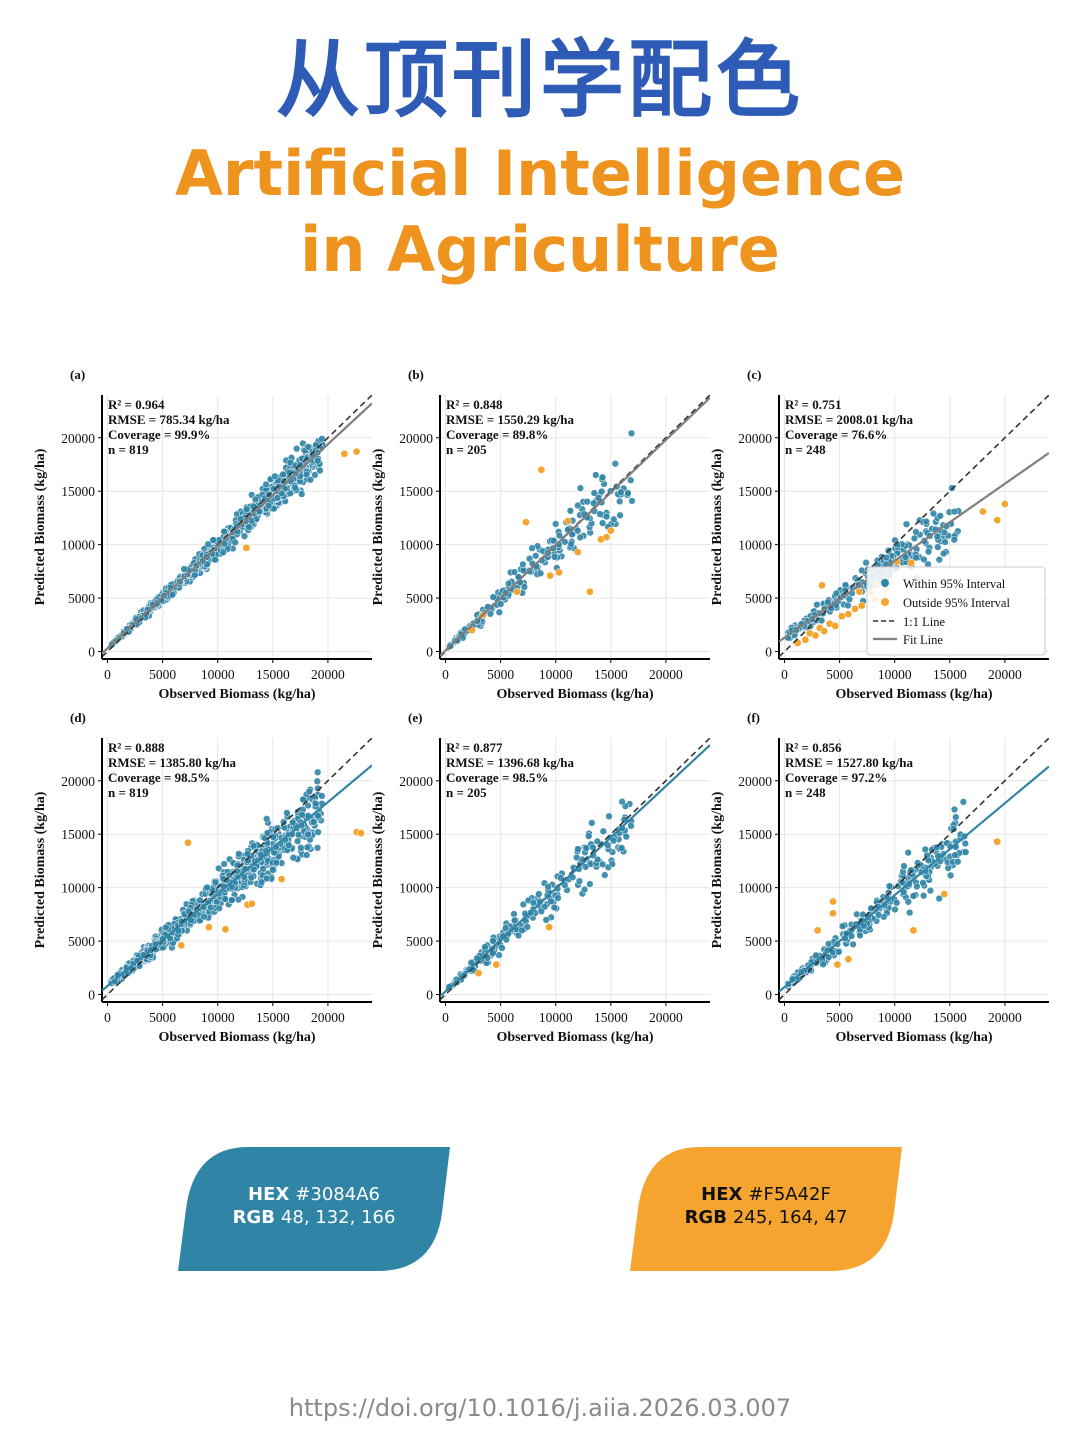 The width and height of the screenshot is (1080, 1443). Describe the element at coordinates (466, 449) in the screenshot. I see `stat-text: n = 205` at that location.